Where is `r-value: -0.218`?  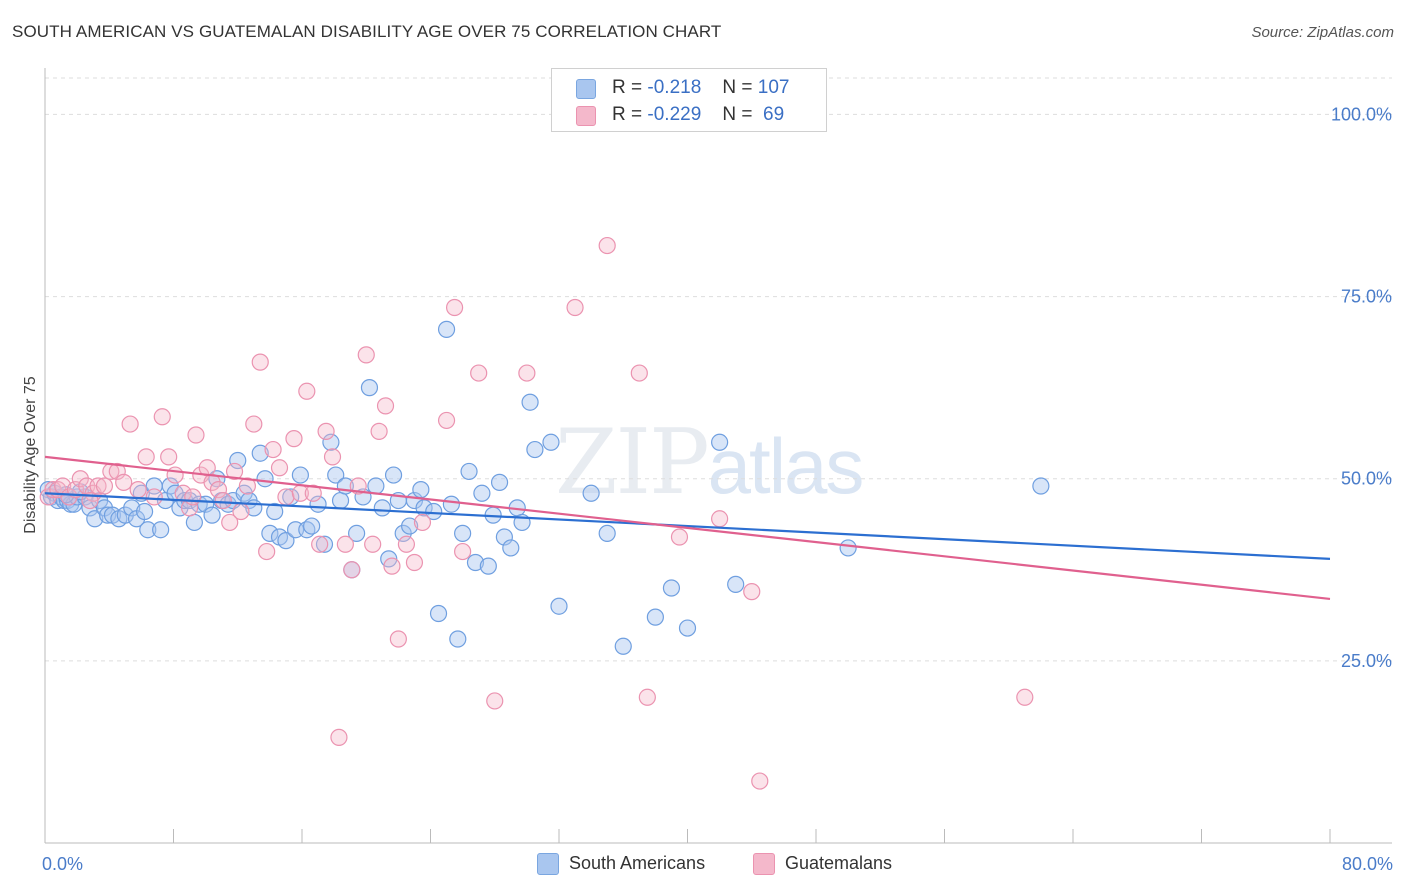 r-value: -0.218 is located at coordinates (674, 87).